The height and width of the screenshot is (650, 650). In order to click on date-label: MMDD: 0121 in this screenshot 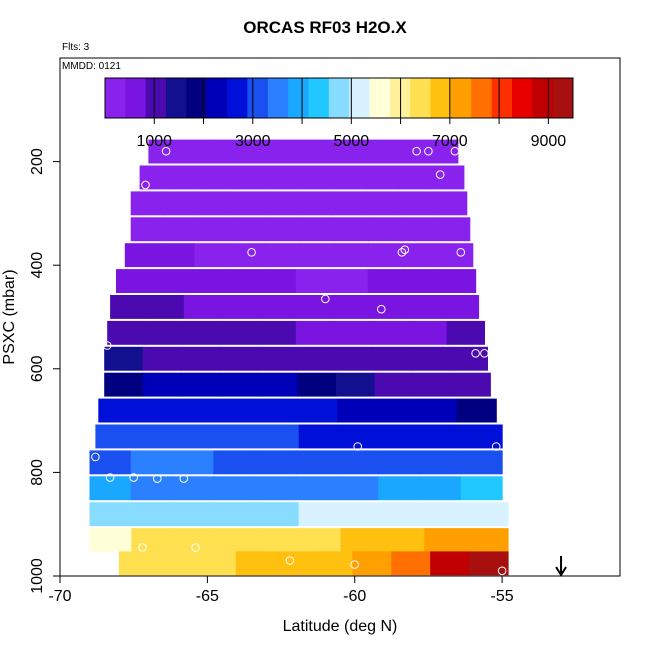, I will do `click(91, 66)`.